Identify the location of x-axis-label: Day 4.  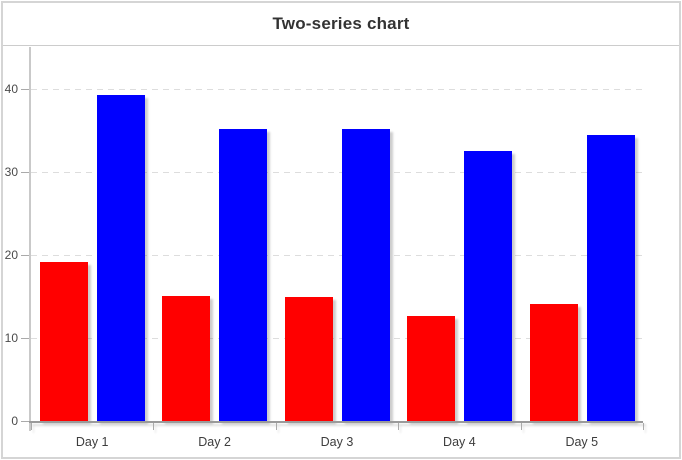
(459, 442).